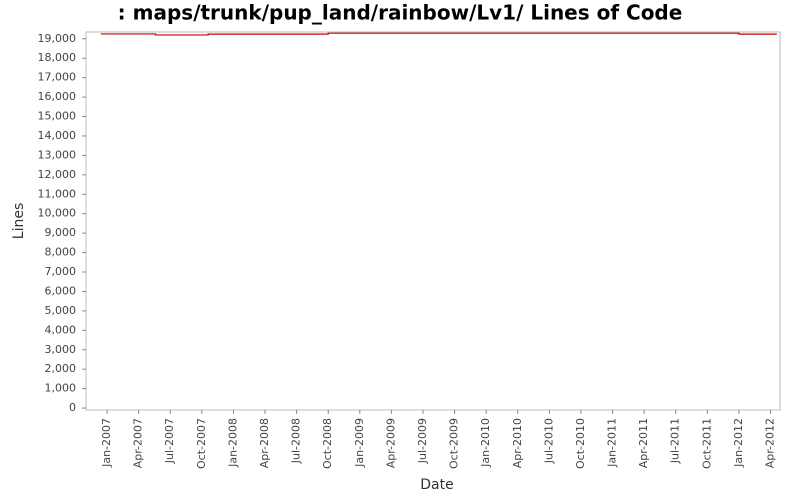 This screenshot has height=500, width=800. I want to click on y-tick-label: 7,000, so click(61, 271).